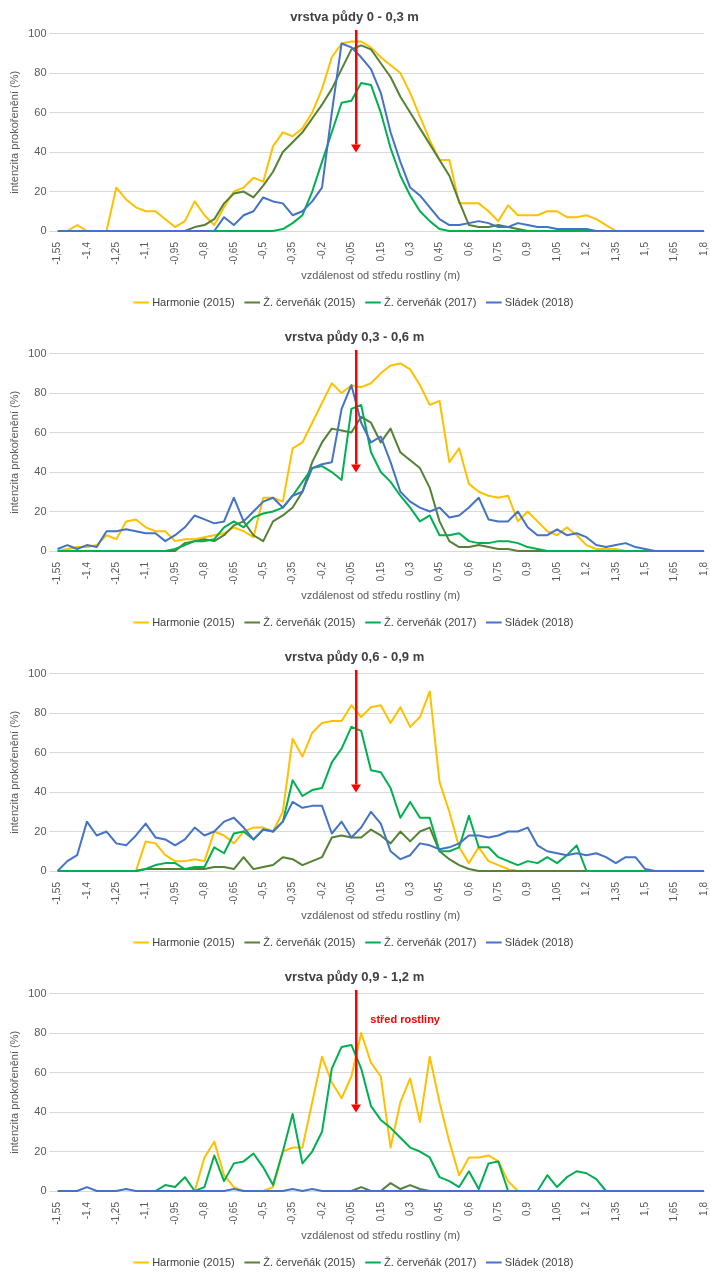 This screenshot has height=1280, width=719. What do you see at coordinates (354, 337) in the screenshot?
I see `chart-title: vrstva půdy 0,3 - 0,6 m` at bounding box center [354, 337].